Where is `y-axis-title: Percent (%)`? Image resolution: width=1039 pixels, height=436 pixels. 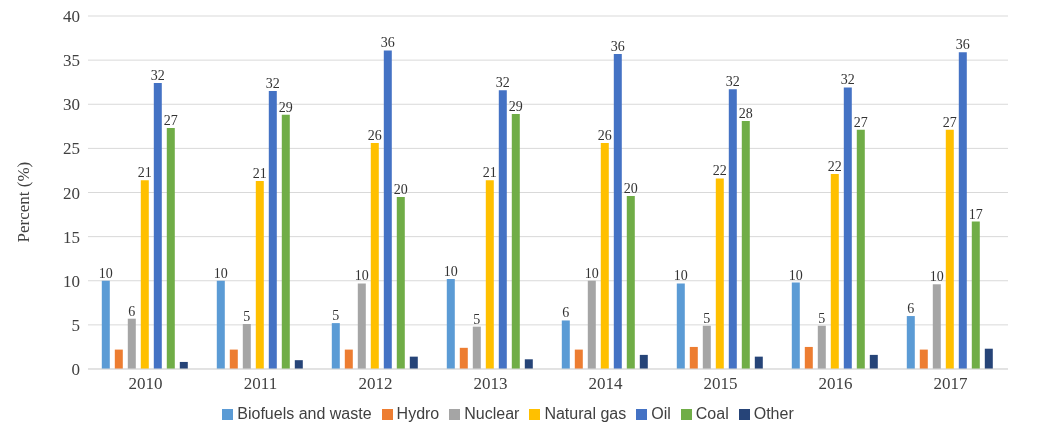
y-axis-title: Percent (%) is located at coordinates (24, 202).